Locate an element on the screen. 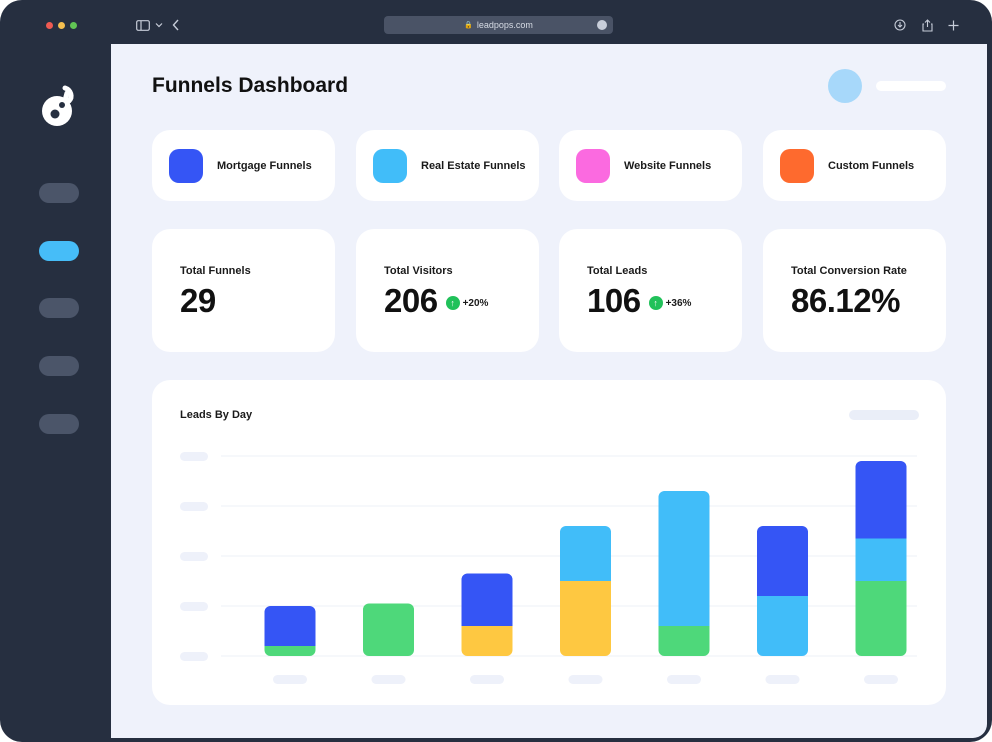 Image resolution: width=992 pixels, height=742 pixels. trend-percent: +20% is located at coordinates (475, 303).